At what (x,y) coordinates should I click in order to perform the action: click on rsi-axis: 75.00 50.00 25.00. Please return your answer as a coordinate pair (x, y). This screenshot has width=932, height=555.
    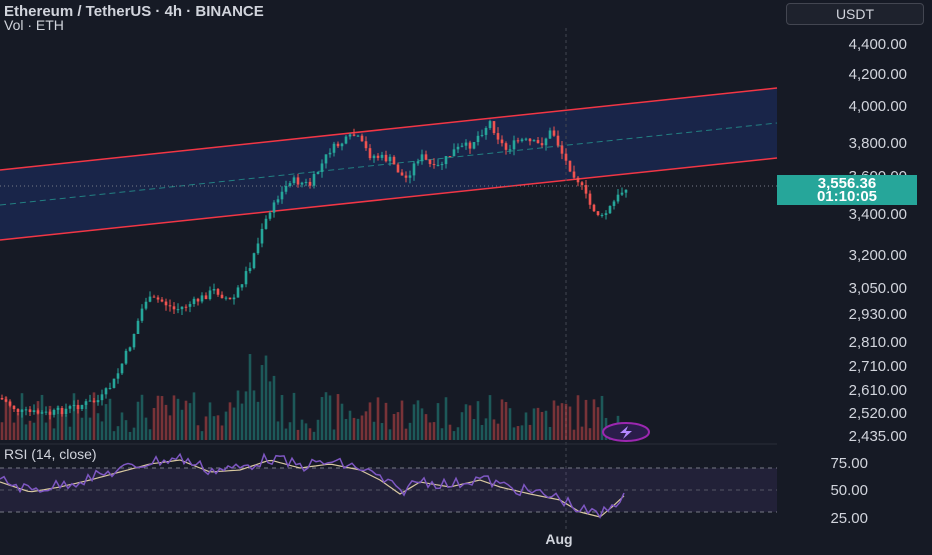
    Looking at the image, I should click on (849, 491).